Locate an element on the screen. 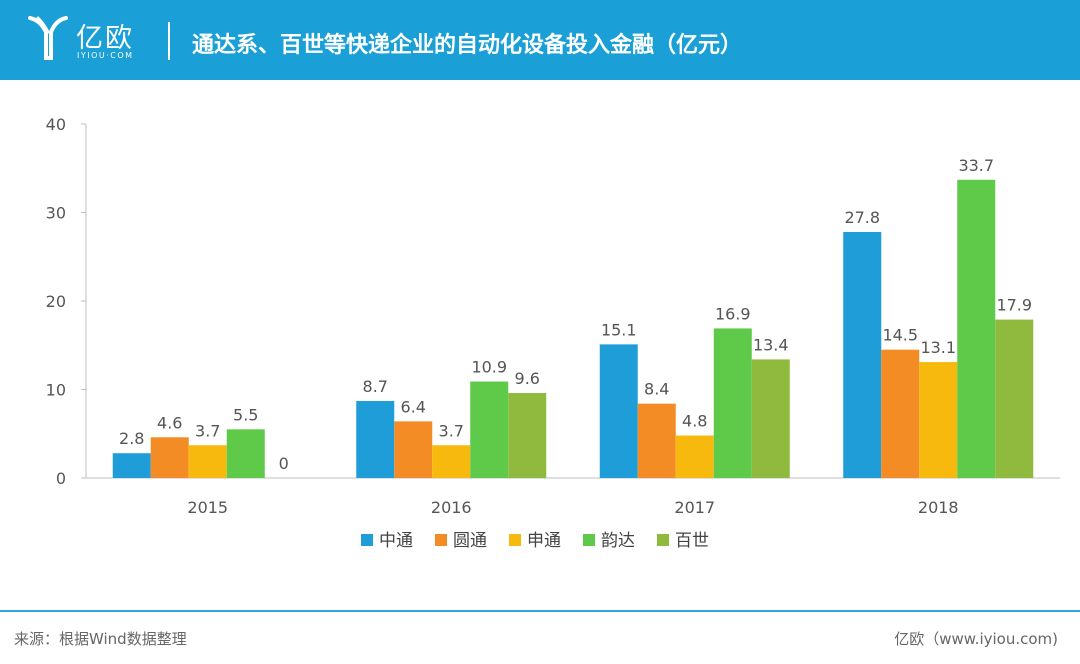 The height and width of the screenshot is (664, 1080). header-bar: 亿欧 IYIOU·COM 通达系、百世等快递企业的自动化设备投入金融（亿元） is located at coordinates (540, 40).